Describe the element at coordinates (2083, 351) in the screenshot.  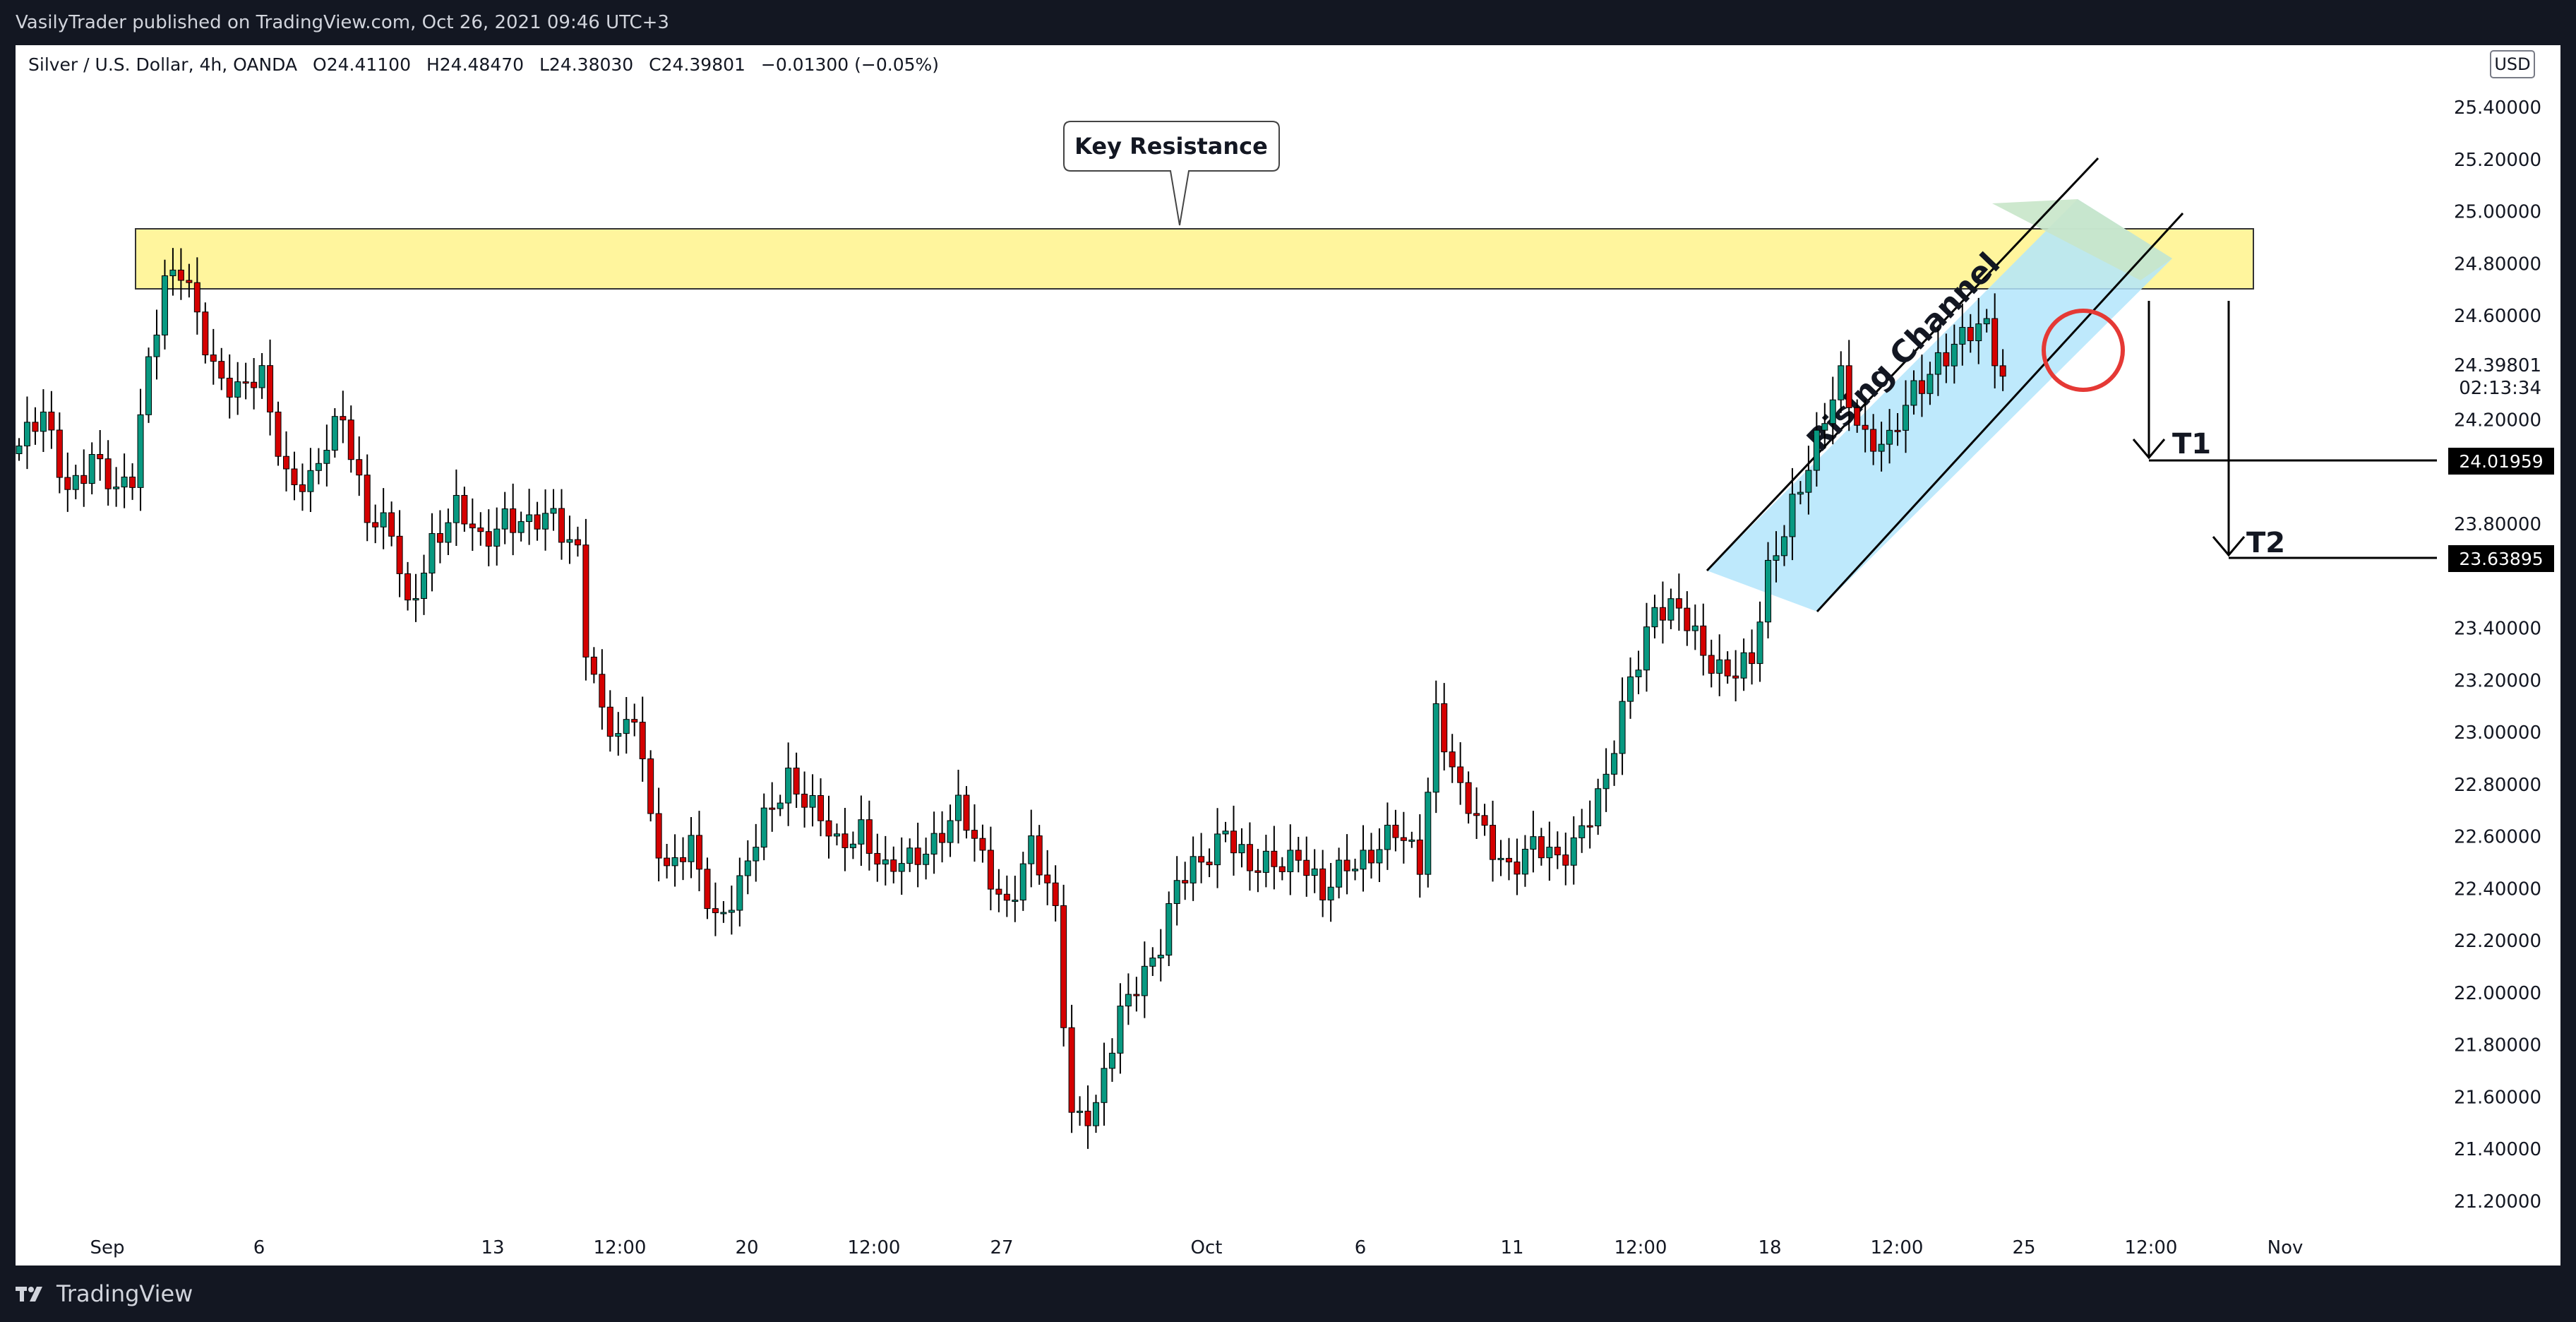
I see `signal-circle` at that location.